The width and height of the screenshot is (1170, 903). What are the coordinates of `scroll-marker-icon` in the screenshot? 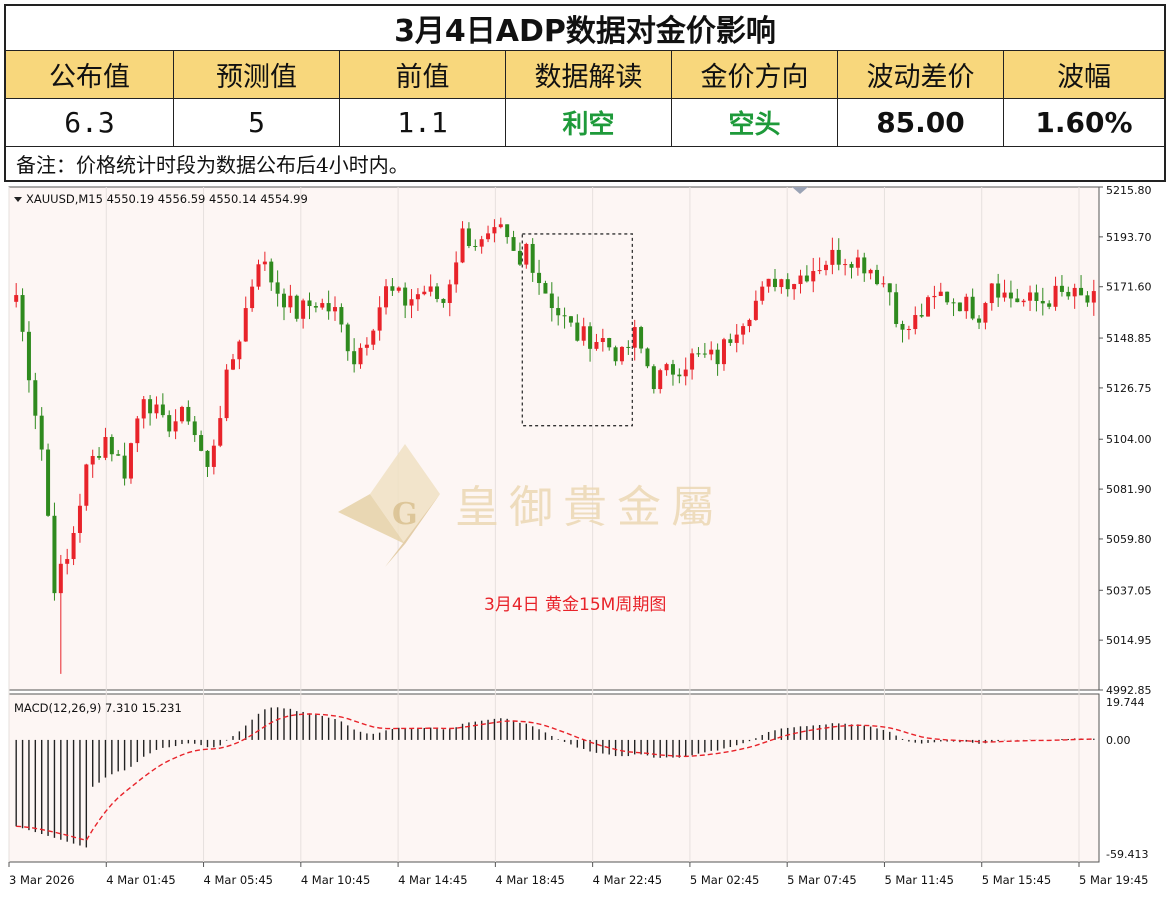 It's located at (800, 190).